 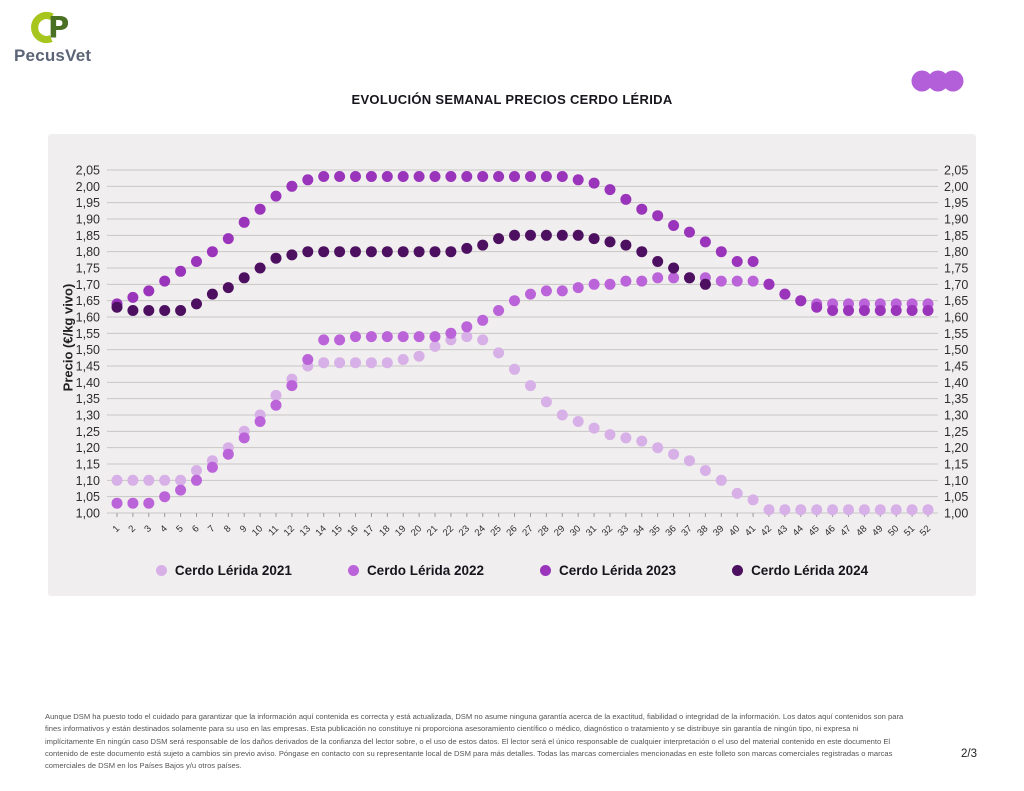 I want to click on x-tick-label: 29, so click(x=559, y=530).